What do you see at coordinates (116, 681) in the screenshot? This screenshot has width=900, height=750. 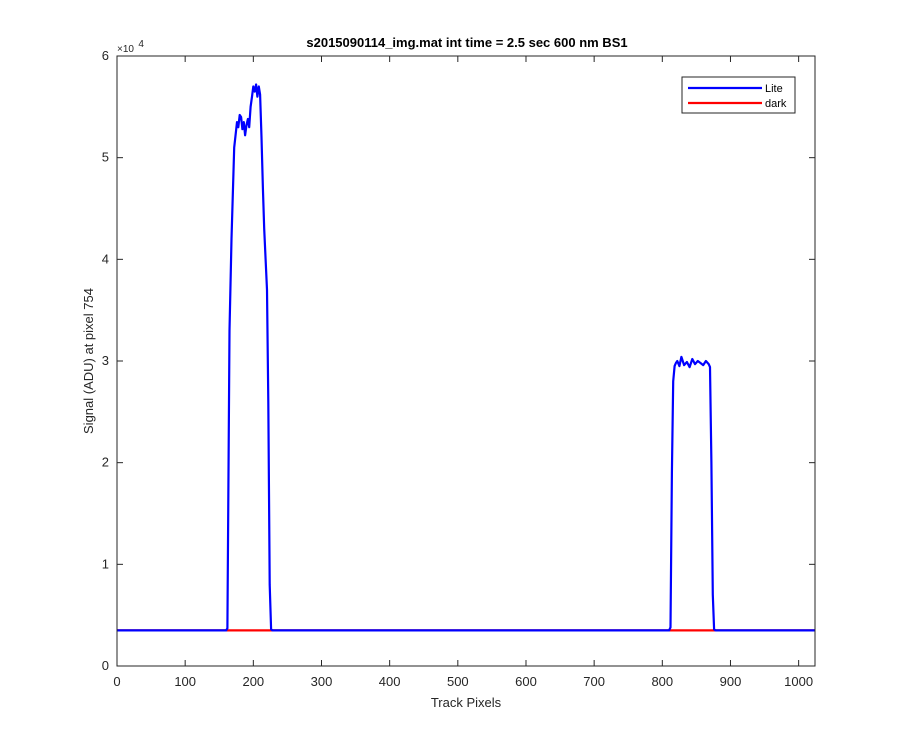 I see `x-tick-label: 0` at bounding box center [116, 681].